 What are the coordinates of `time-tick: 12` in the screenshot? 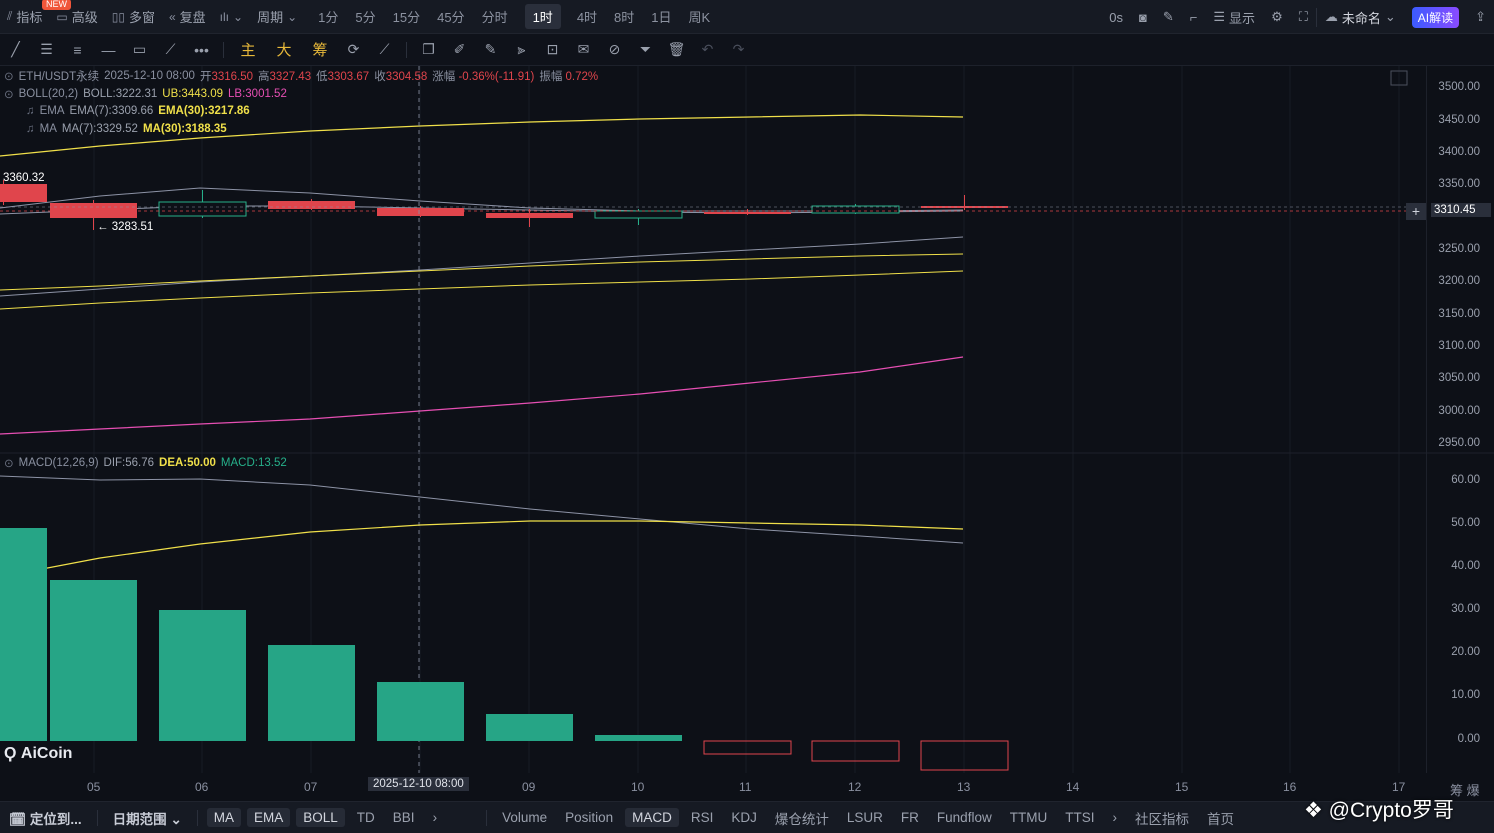 It's located at (855, 787).